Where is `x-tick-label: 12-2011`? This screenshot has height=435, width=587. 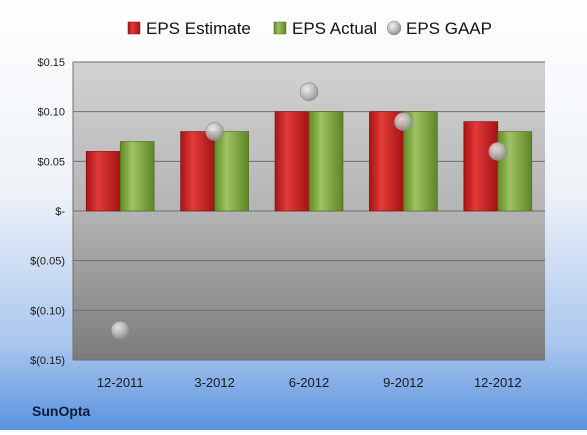
x-tick-label: 12-2011 is located at coordinates (120, 382).